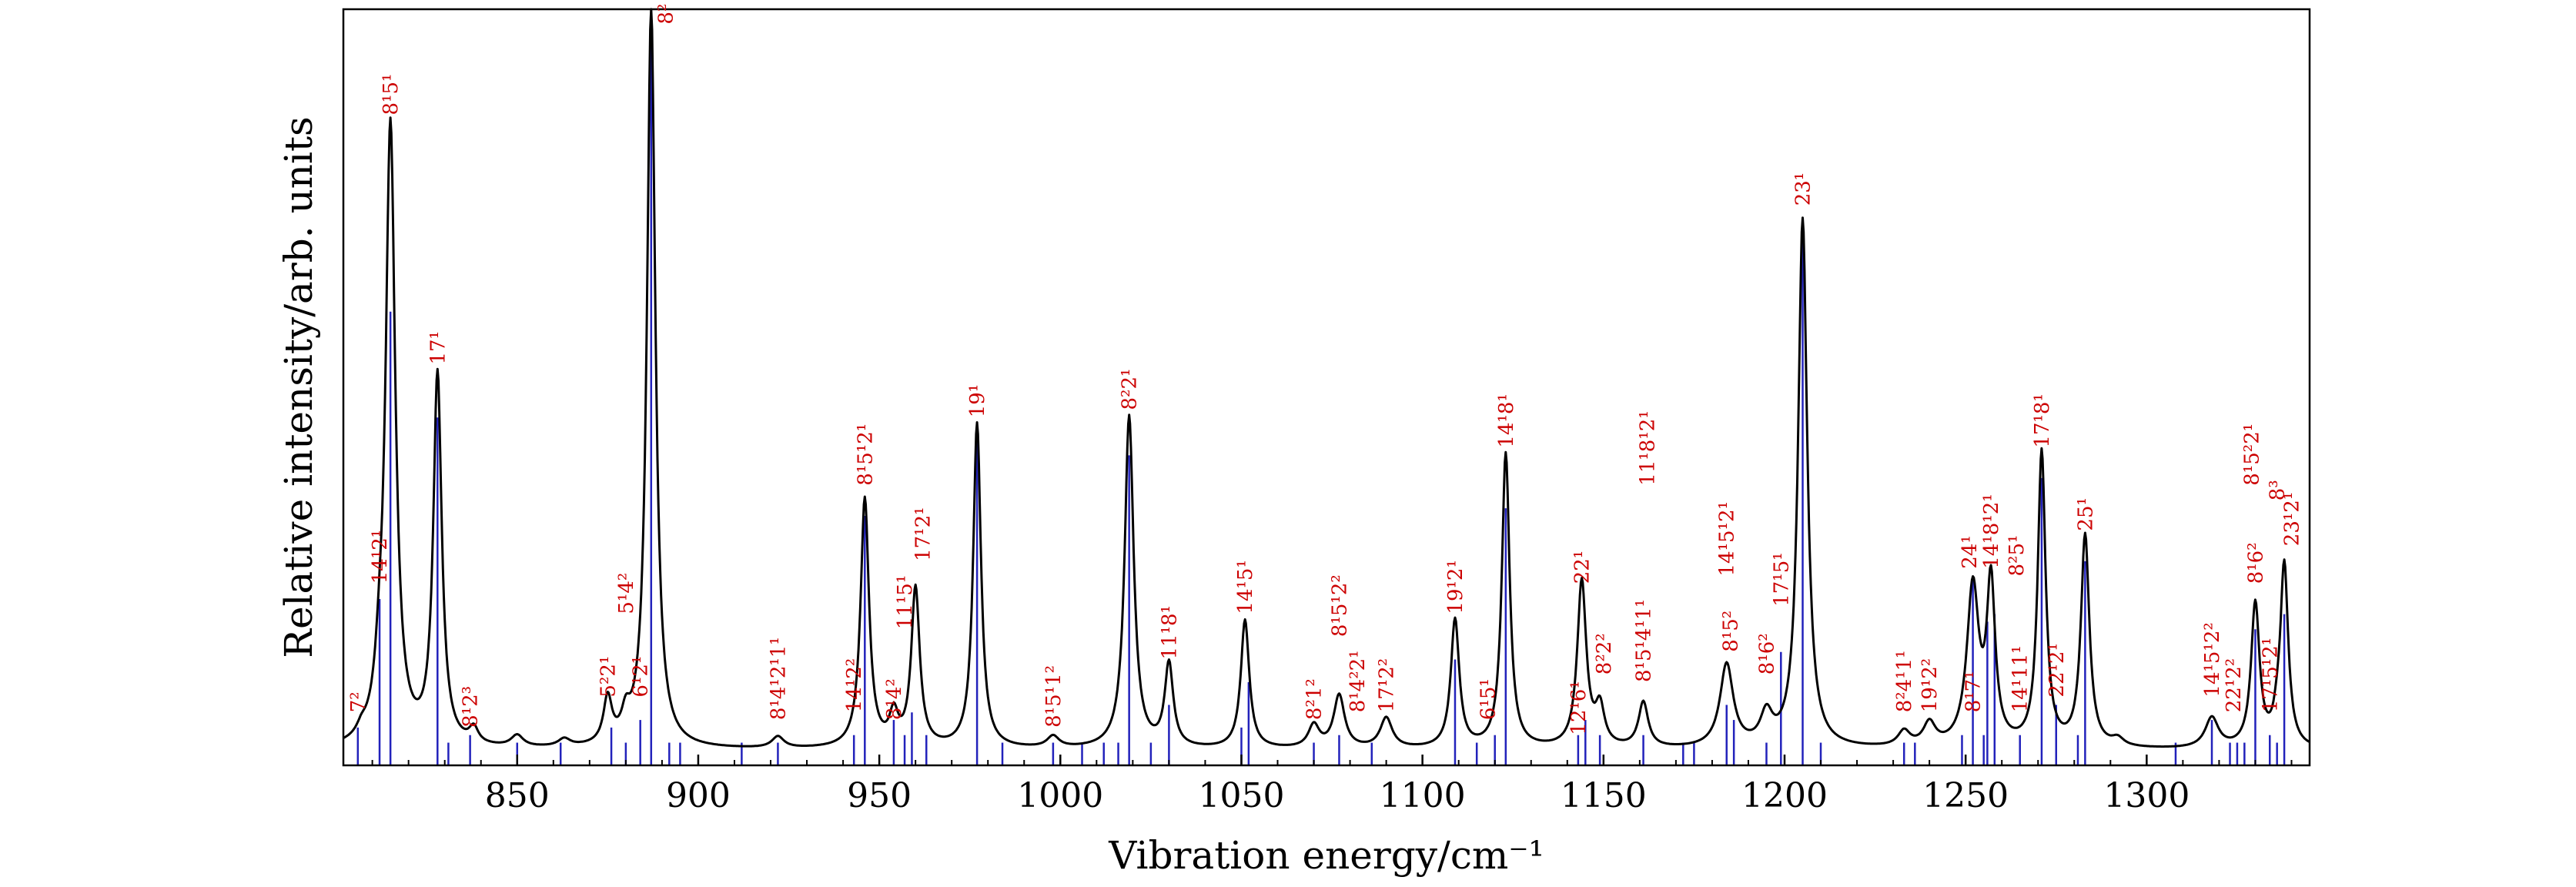 The image size is (2576, 887). Describe the element at coordinates (924, 534) in the screenshot. I see `peak-label: 17¹2¹` at that location.